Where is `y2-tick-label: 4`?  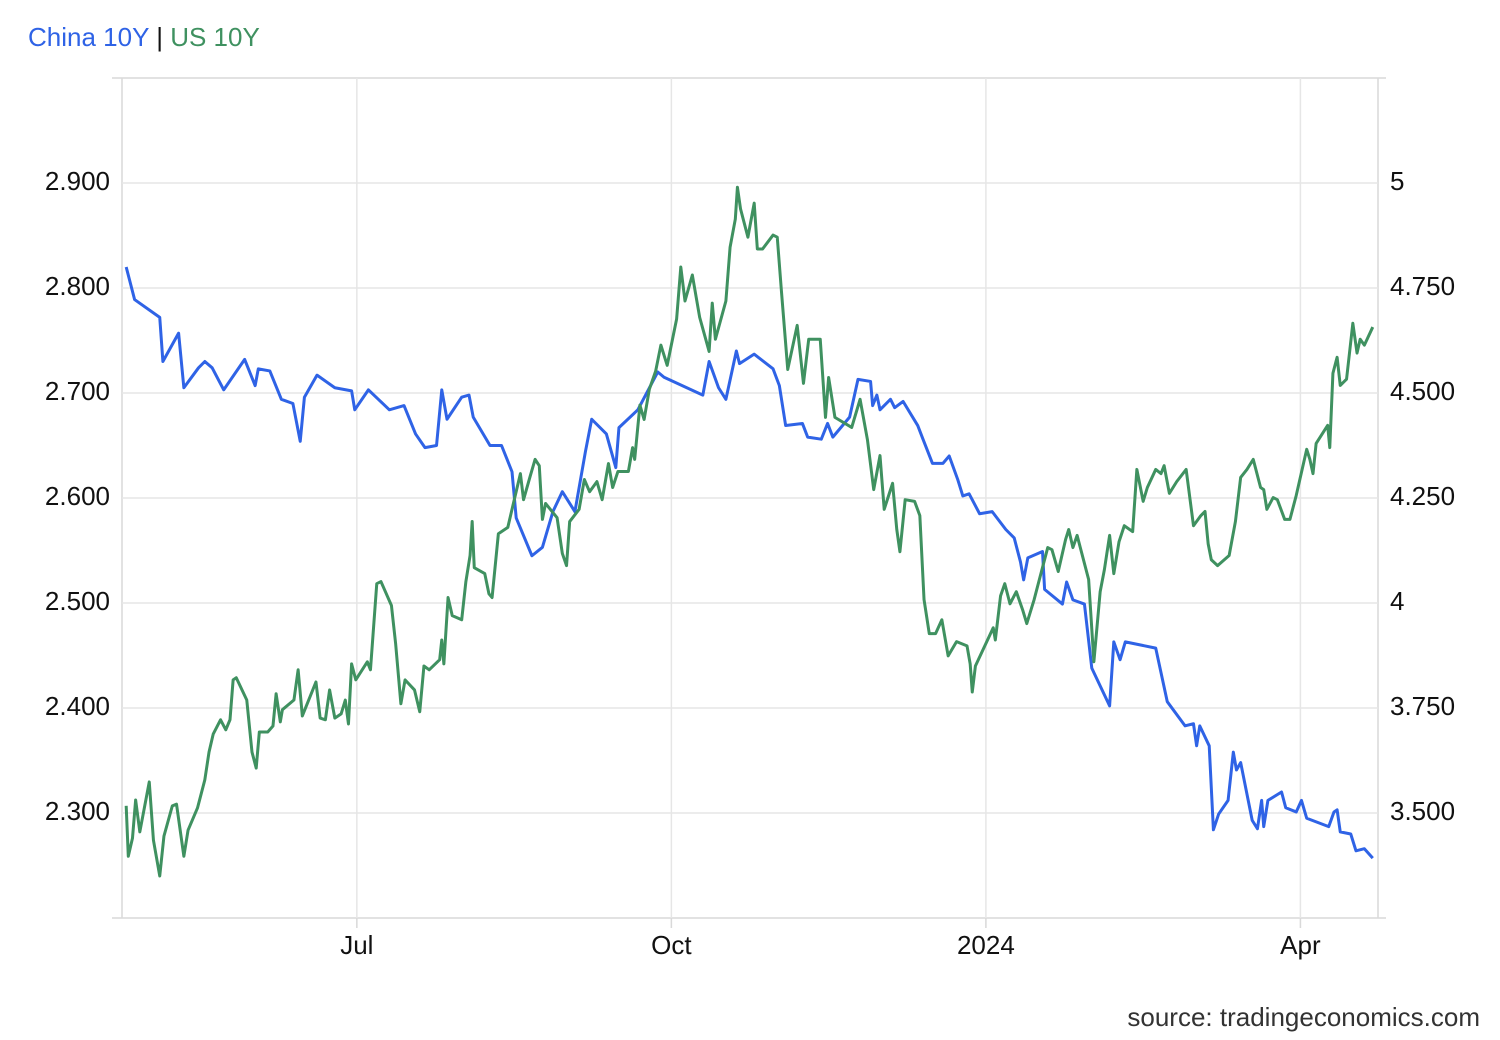
y2-tick-label: 4 is located at coordinates (1397, 601).